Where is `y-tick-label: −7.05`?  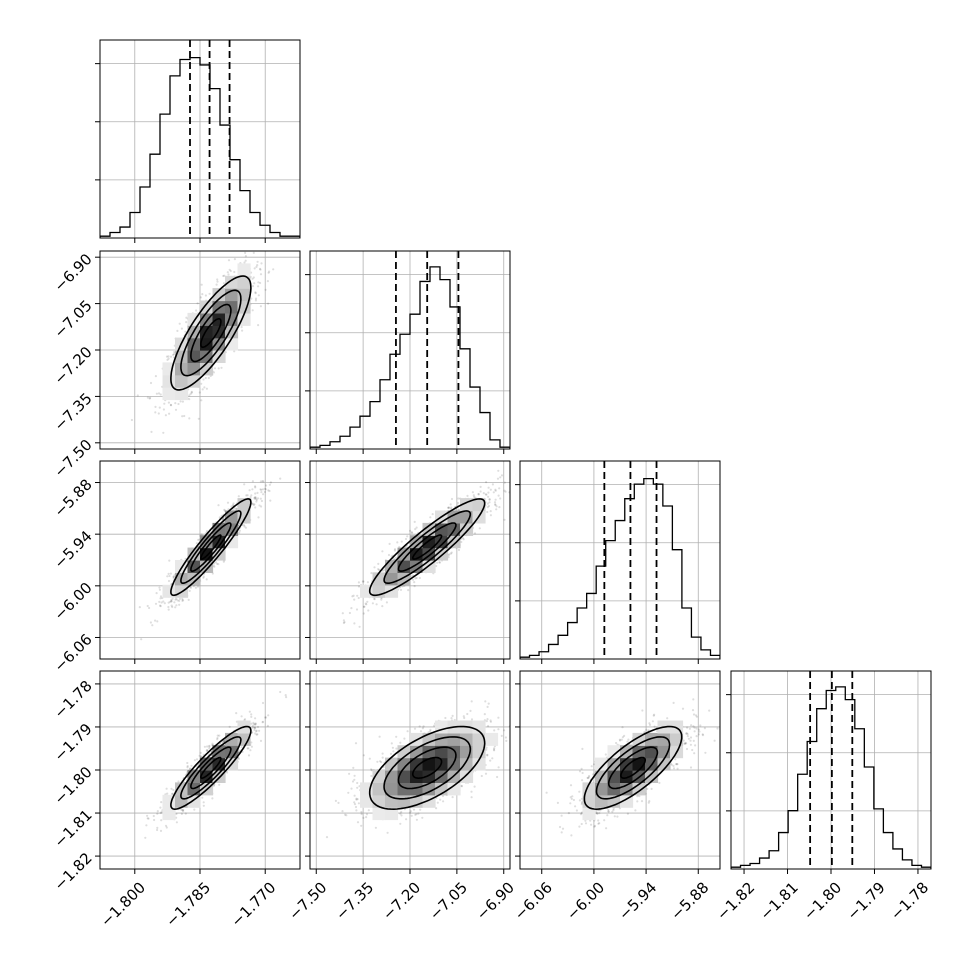
y-tick-label: −7.05 is located at coordinates (72, 319).